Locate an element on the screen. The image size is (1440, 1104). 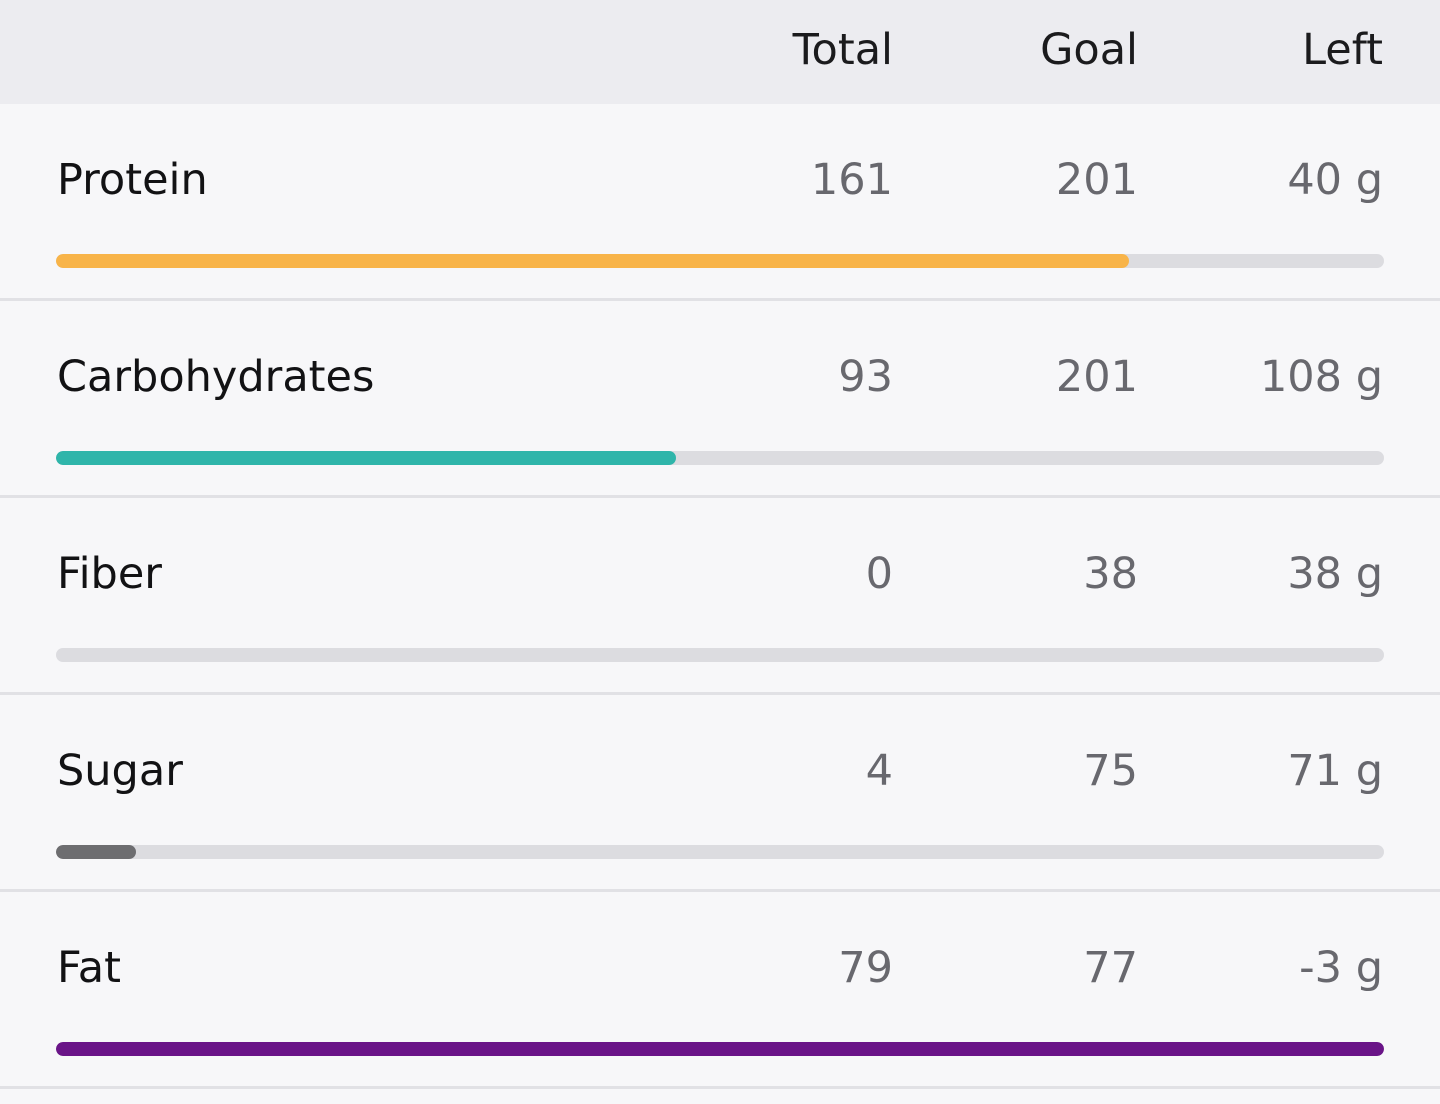
header-goal: Goal is located at coordinates (1089, 50).